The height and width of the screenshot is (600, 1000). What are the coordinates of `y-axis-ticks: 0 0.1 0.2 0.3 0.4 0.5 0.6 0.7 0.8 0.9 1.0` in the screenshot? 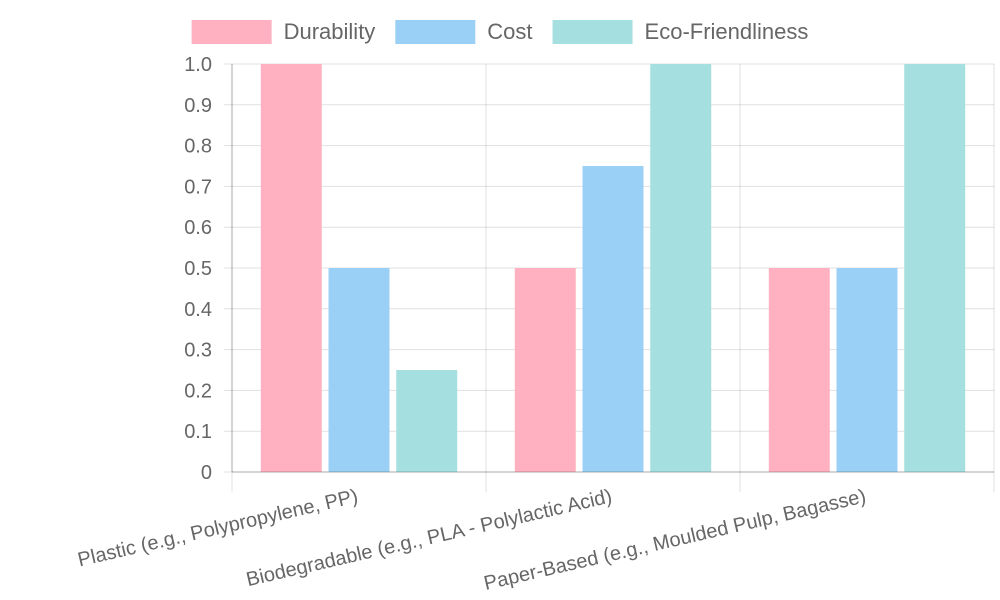 It's located at (198, 269).